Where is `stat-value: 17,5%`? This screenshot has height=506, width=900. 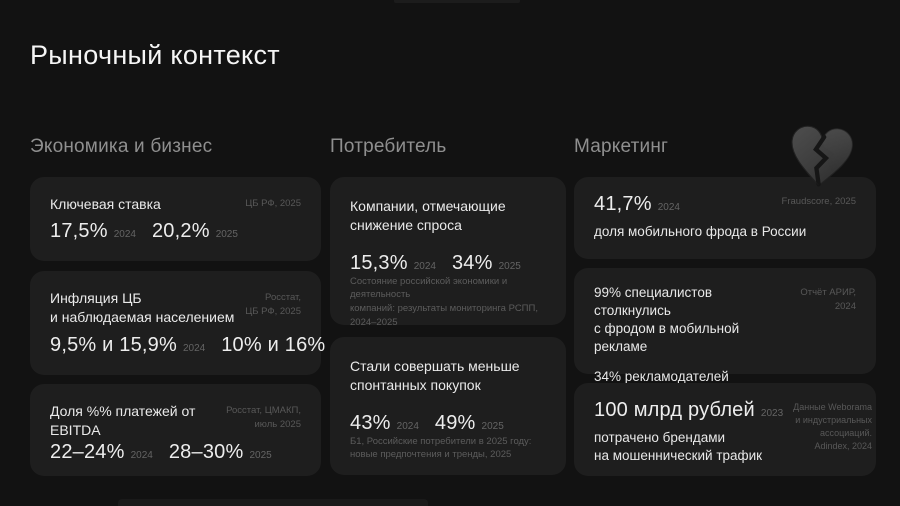 stat-value: 17,5% is located at coordinates (79, 231).